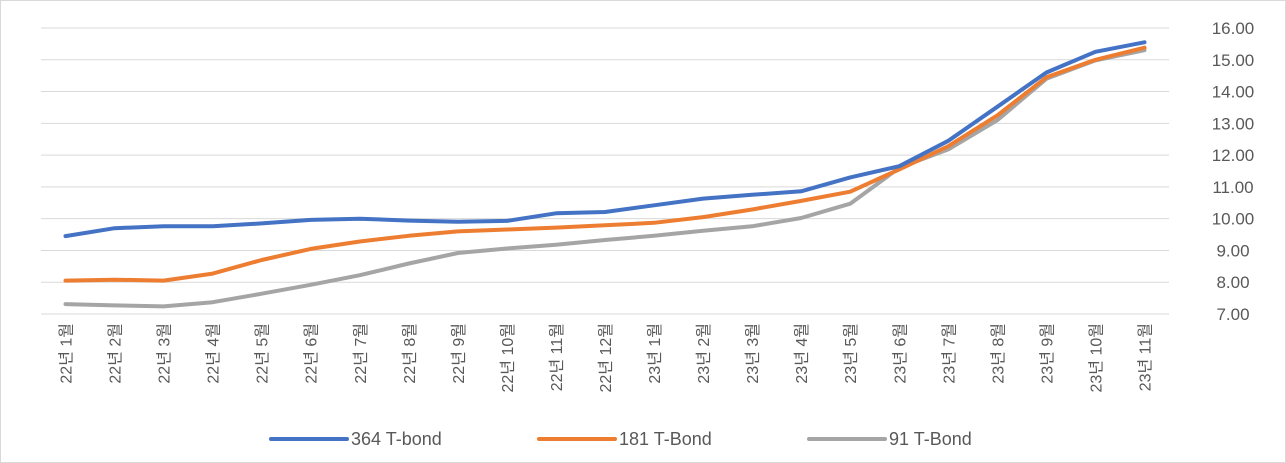 This screenshot has height=463, width=1286. I want to click on x-tick-label: 22년 4월, so click(214, 353).